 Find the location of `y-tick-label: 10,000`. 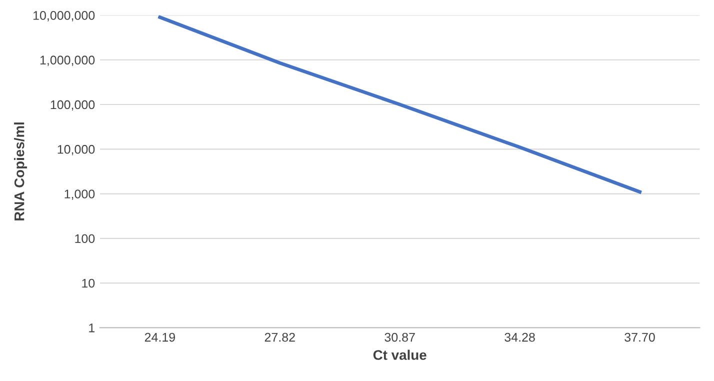

y-tick-label: 10,000 is located at coordinates (76, 150).